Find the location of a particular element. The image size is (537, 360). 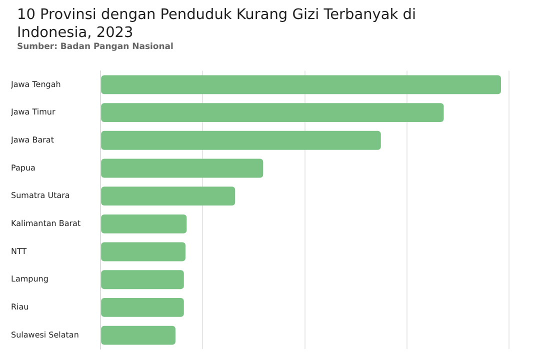

y-tick-label: Sulawesi Selatan is located at coordinates (45, 335).